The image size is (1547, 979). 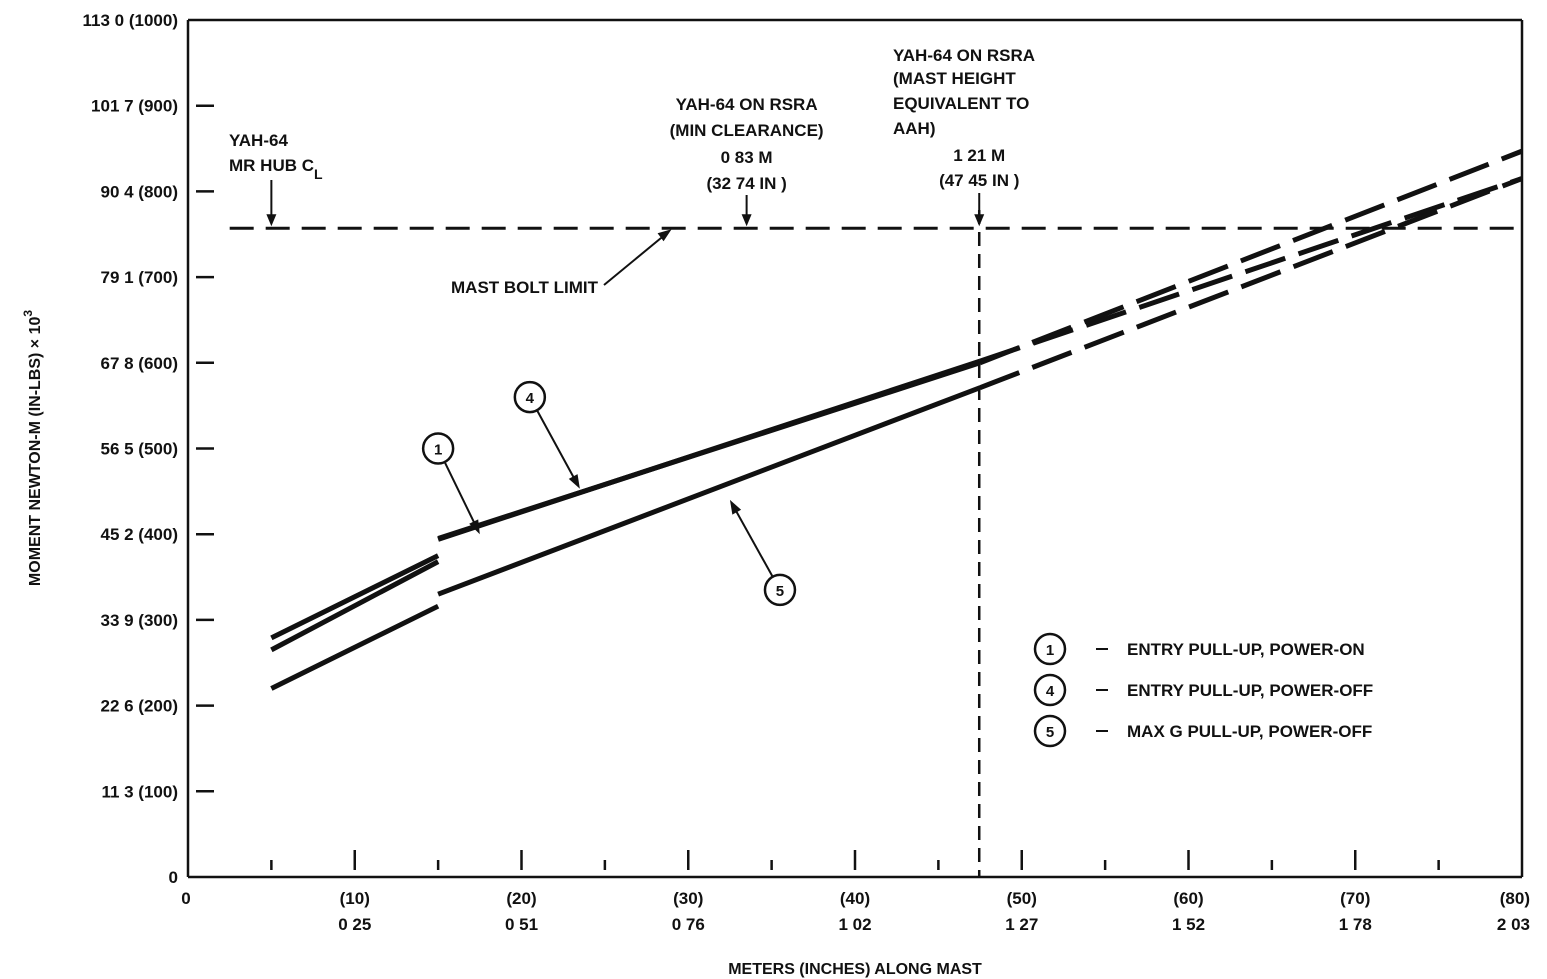 I want to click on aah-label-line: EQUIVALENT TO, so click(x=961, y=103).